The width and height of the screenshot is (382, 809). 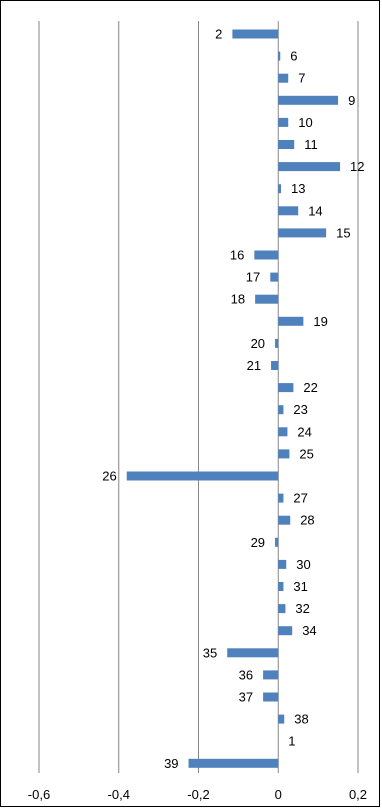 What do you see at coordinates (298, 188) in the screenshot?
I see `category-label-13: 13` at bounding box center [298, 188].